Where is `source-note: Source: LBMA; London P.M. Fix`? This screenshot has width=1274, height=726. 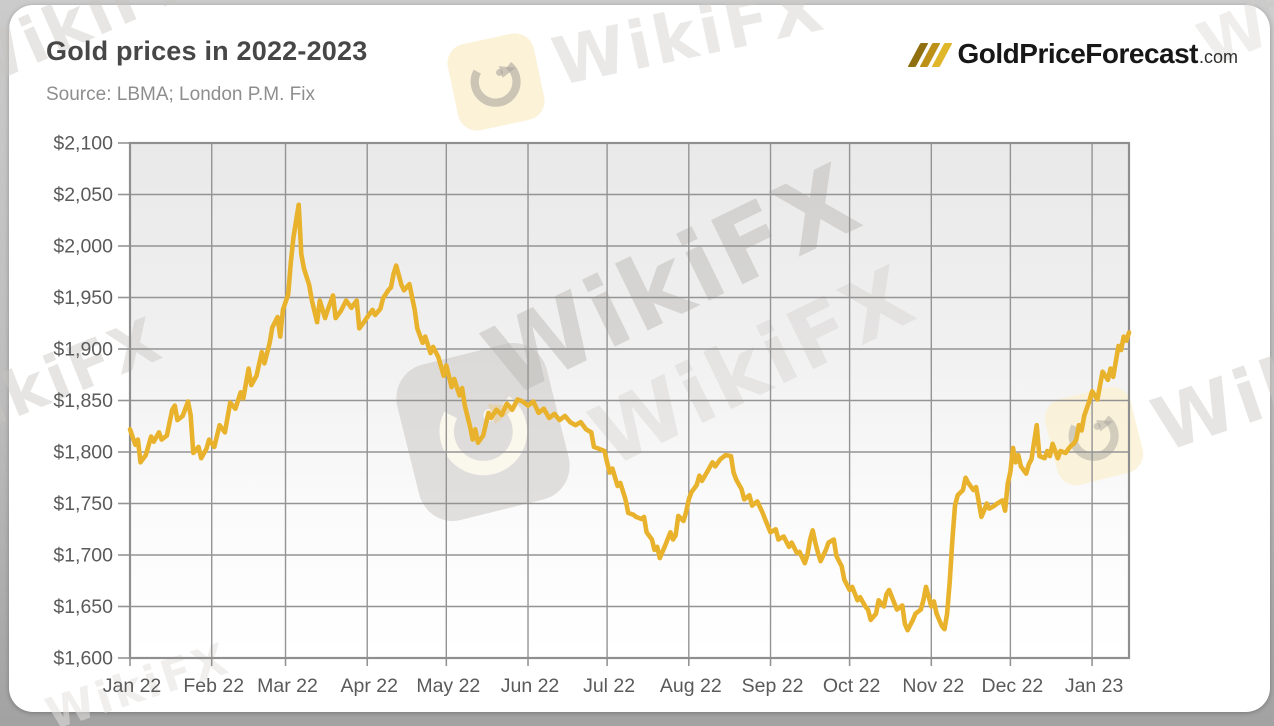
source-note: Source: LBMA; London P.M. Fix is located at coordinates (180, 94).